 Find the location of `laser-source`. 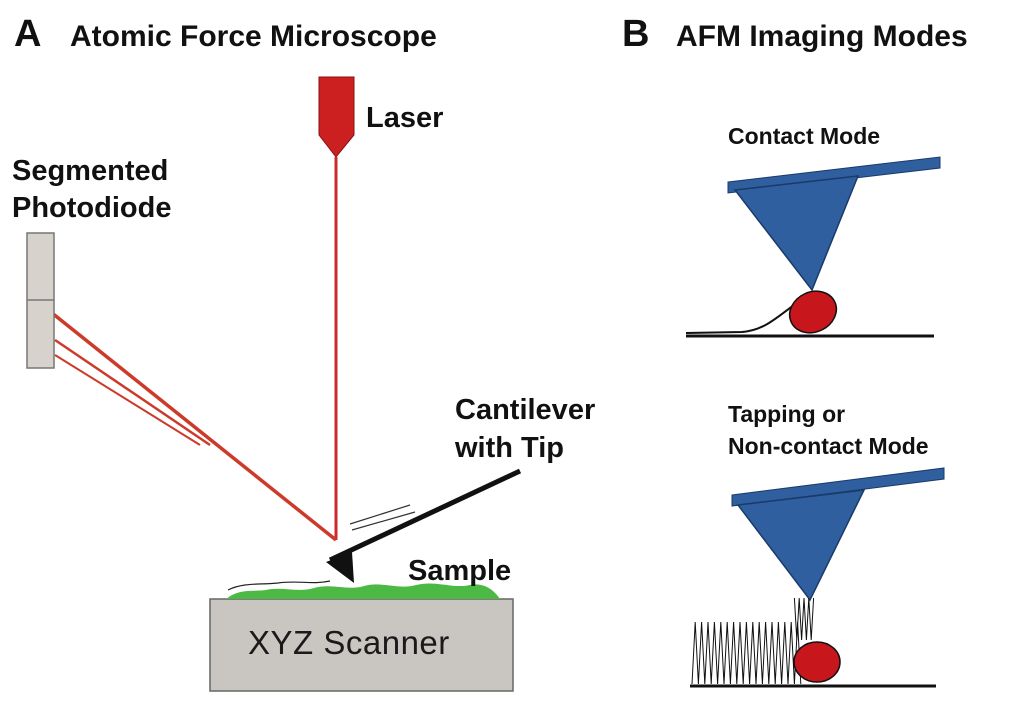

laser-source is located at coordinates (336, 117).